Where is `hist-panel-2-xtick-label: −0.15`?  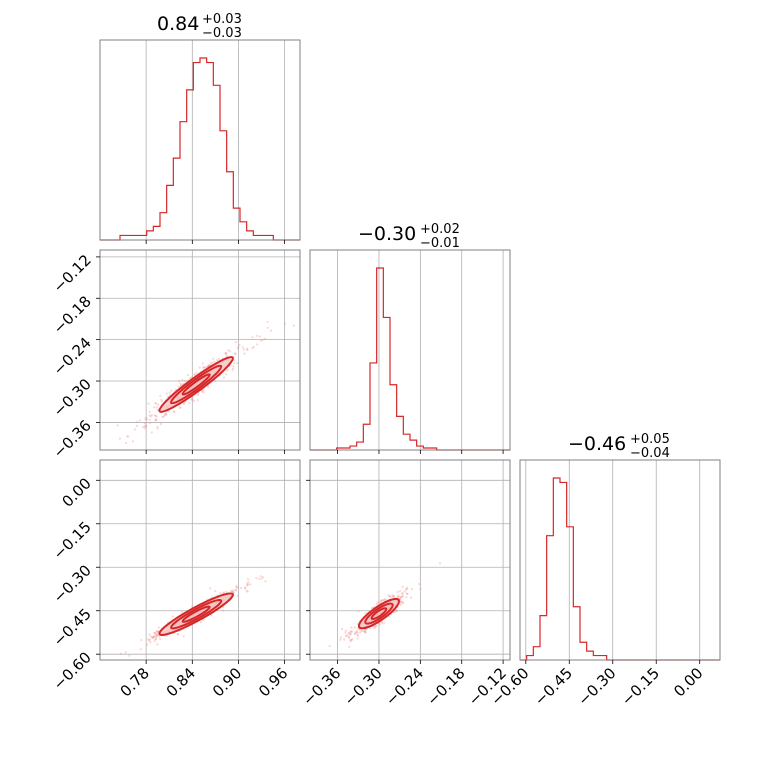
hist-panel-2-xtick-label: −0.15 is located at coordinates (640, 686).